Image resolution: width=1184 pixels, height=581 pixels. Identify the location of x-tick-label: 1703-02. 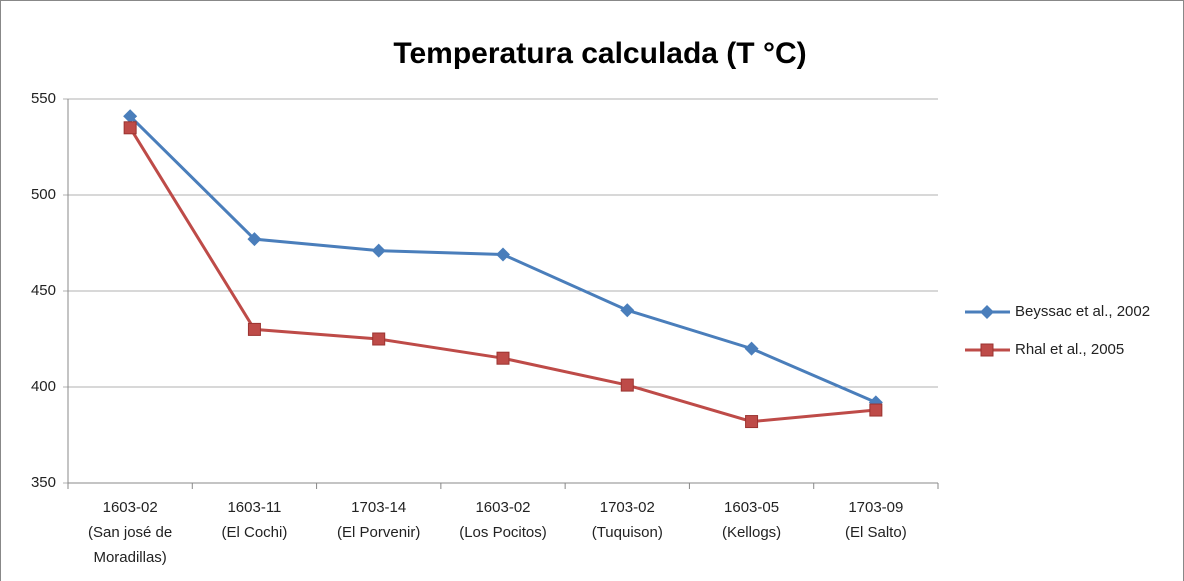
(627, 507).